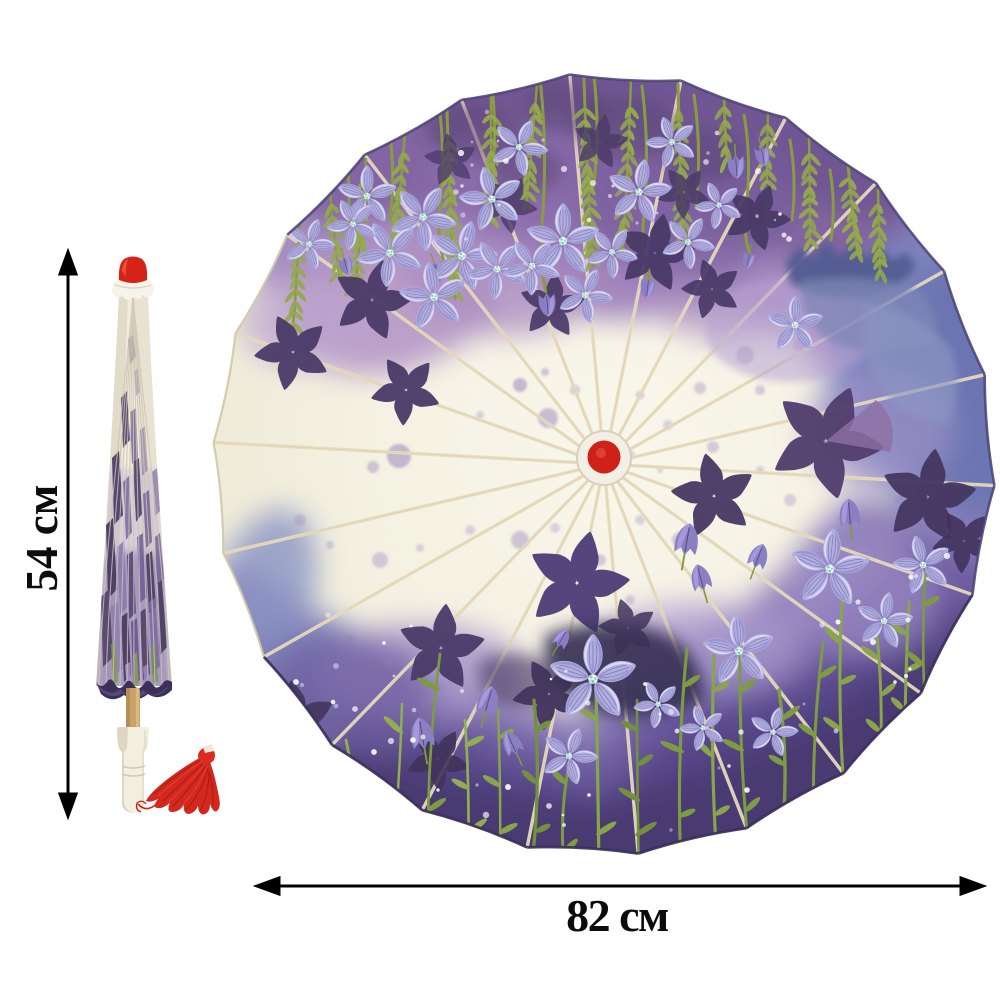  Describe the element at coordinates (617, 915) in the screenshot. I see `svg-text: 82 см` at that location.